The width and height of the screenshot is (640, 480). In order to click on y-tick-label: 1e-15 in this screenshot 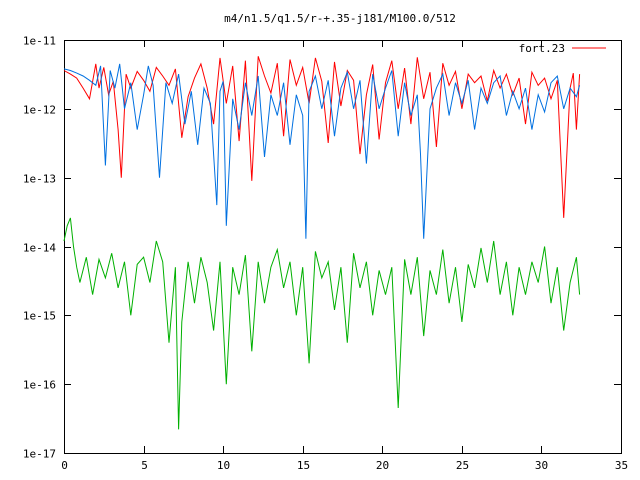, I will do `click(39, 316)`.